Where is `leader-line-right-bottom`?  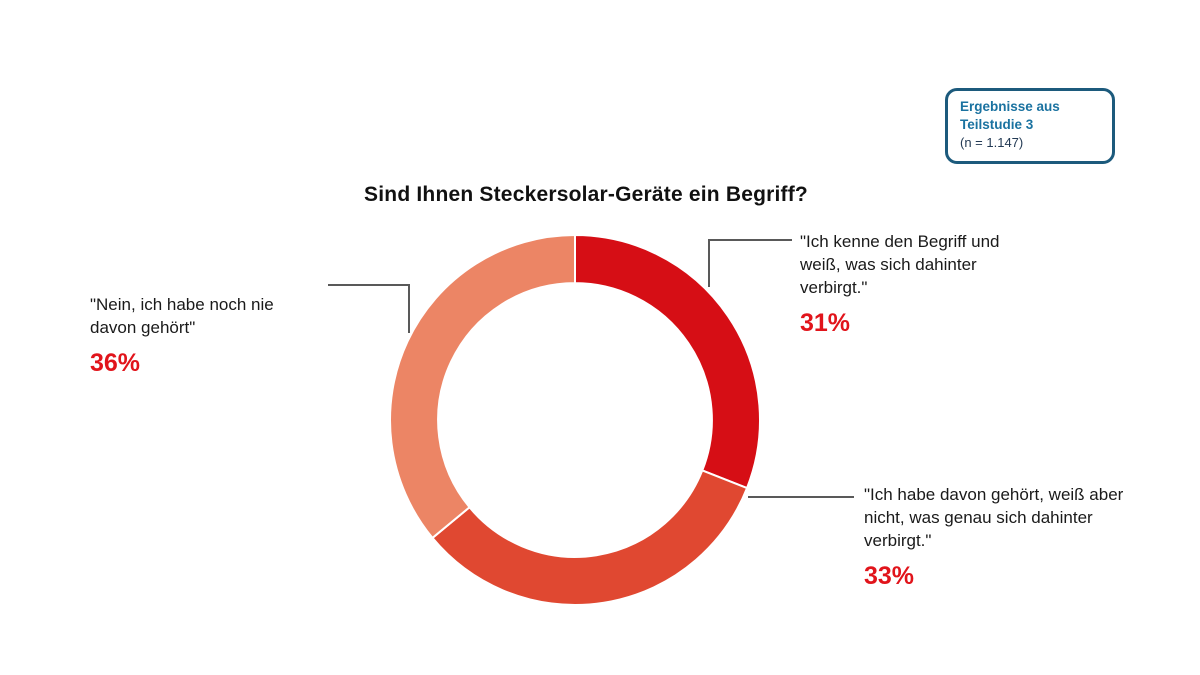
leader-line-right-bottom is located at coordinates (801, 497).